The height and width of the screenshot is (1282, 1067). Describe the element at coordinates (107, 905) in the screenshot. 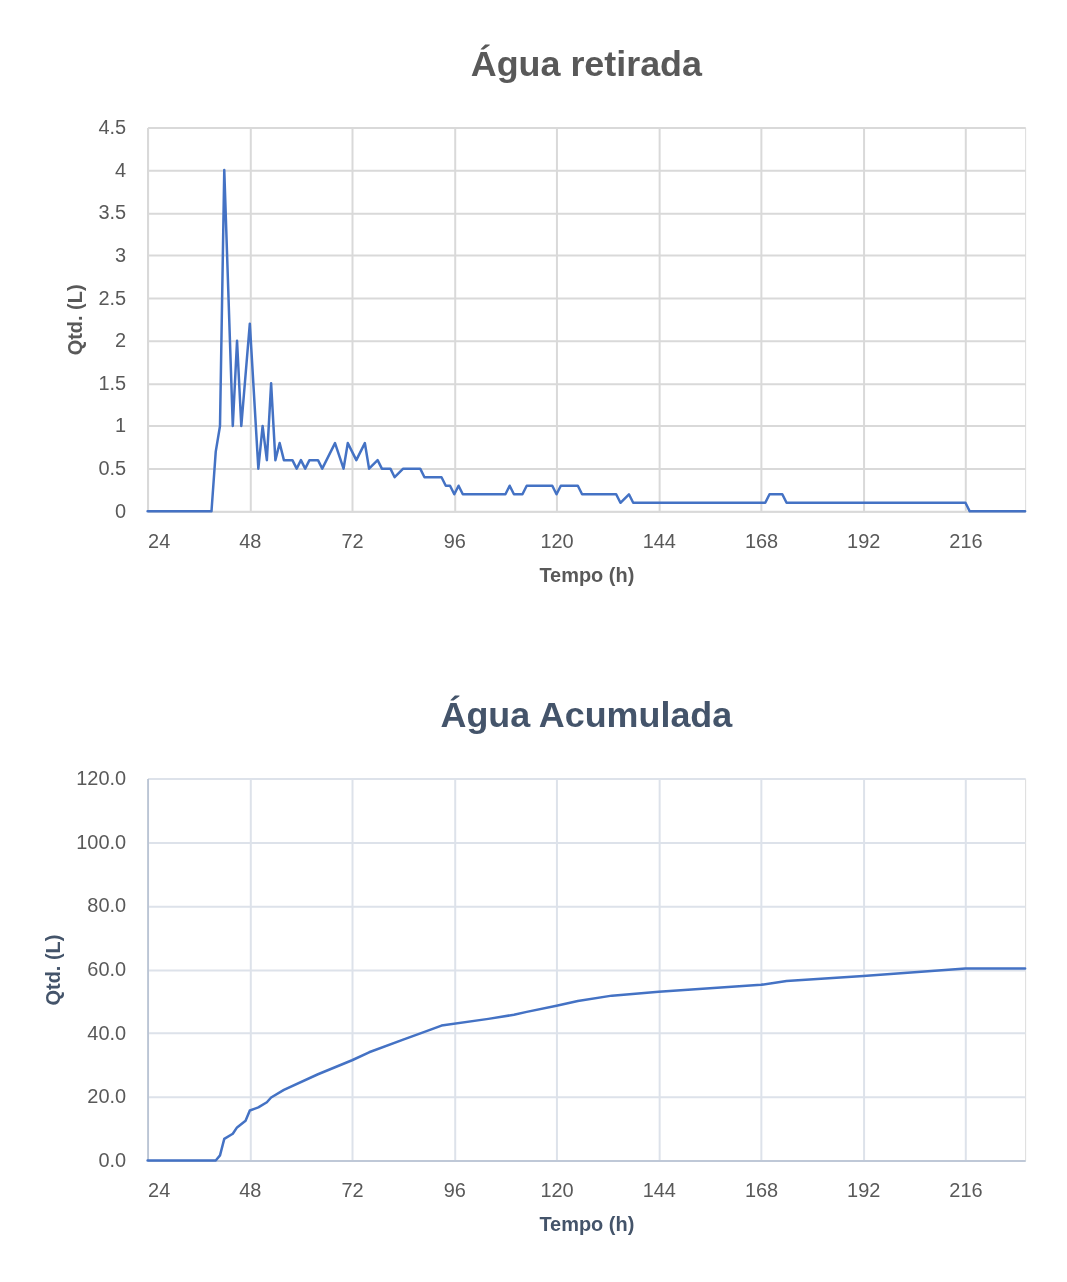

I see `y-tick-label: 80.0` at that location.